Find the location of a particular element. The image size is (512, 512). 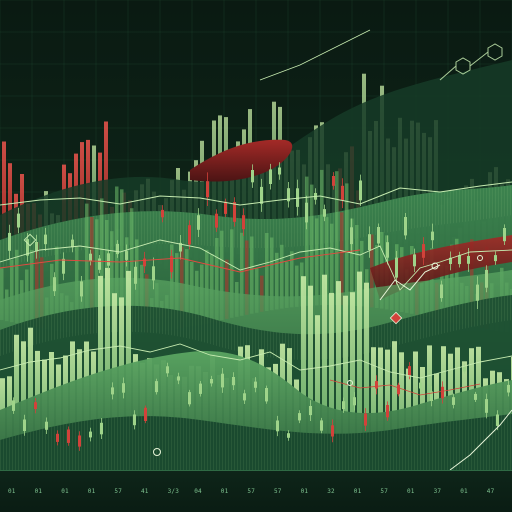

red-line-lower is located at coordinates (405, 387).